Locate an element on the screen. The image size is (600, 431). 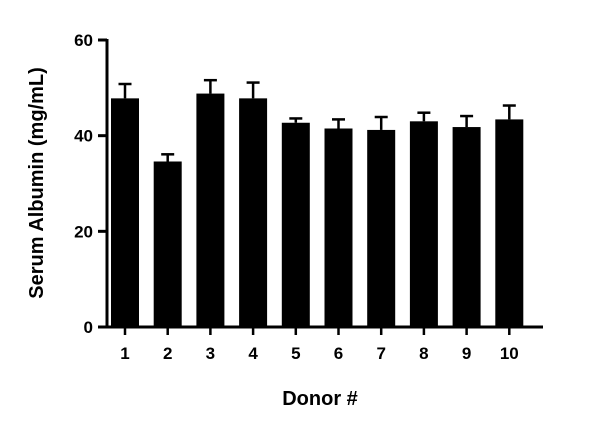
x-tick-label: 4 is located at coordinates (253, 353).